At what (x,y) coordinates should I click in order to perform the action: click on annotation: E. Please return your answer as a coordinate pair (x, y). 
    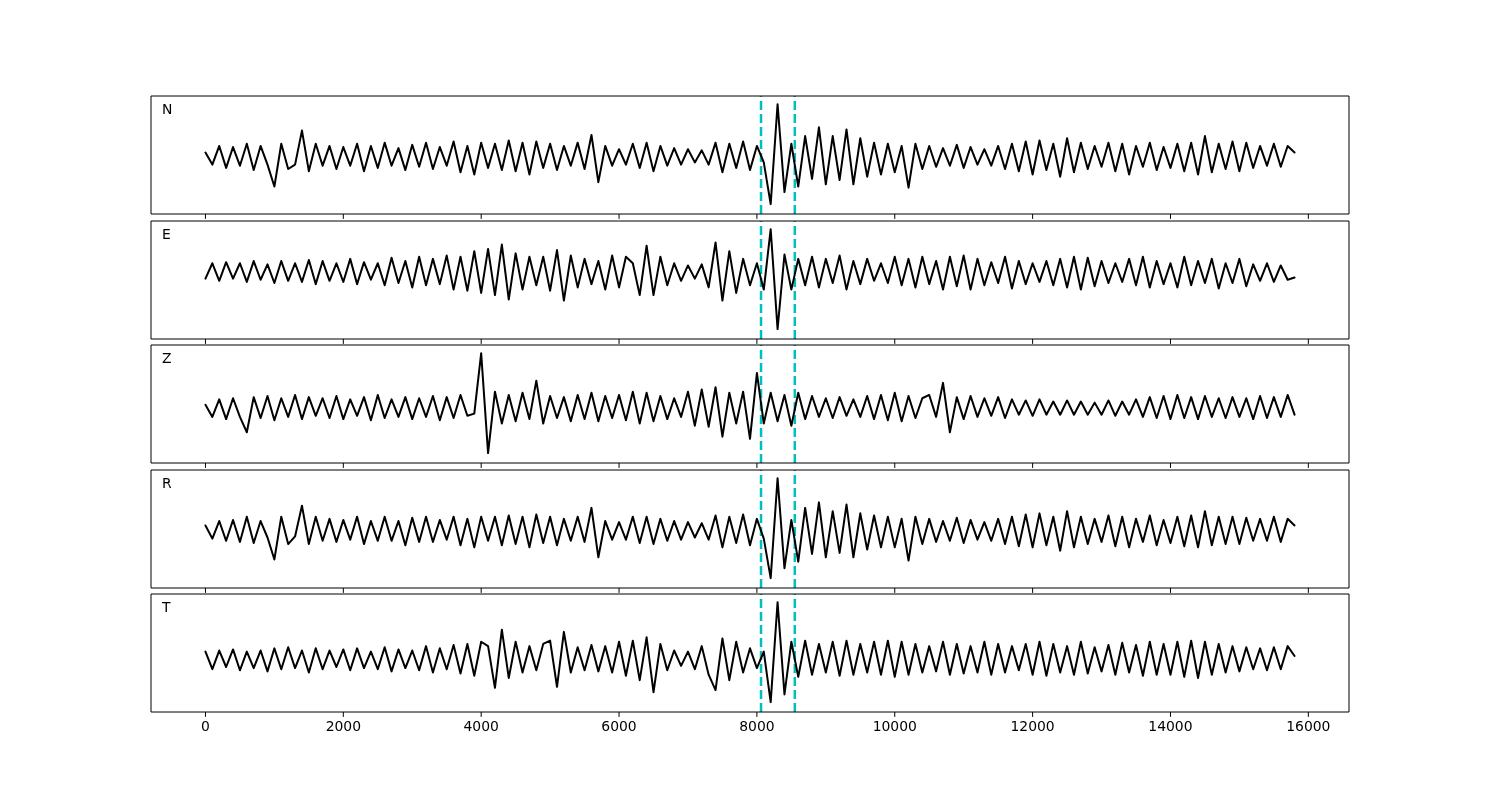
    Looking at the image, I should click on (166, 233).